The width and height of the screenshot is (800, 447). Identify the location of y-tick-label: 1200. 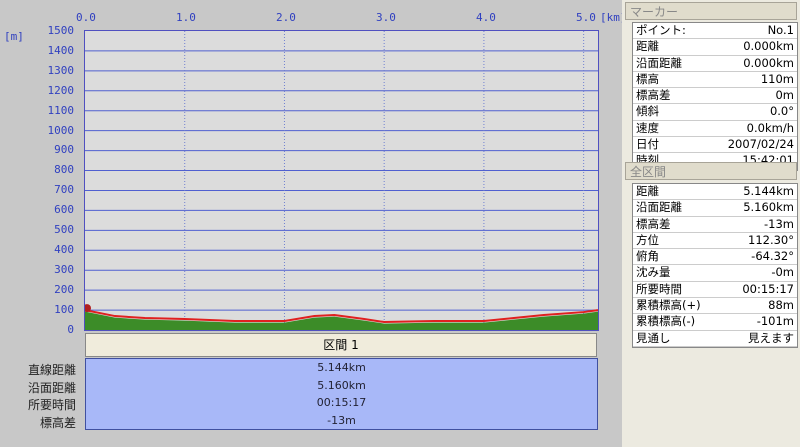
(61, 90).